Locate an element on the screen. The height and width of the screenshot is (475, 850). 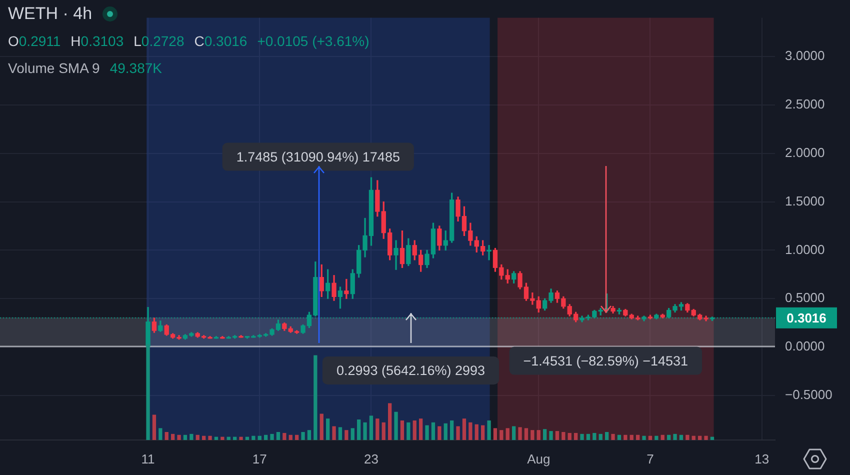
x-tick-label: 17 is located at coordinates (259, 458).